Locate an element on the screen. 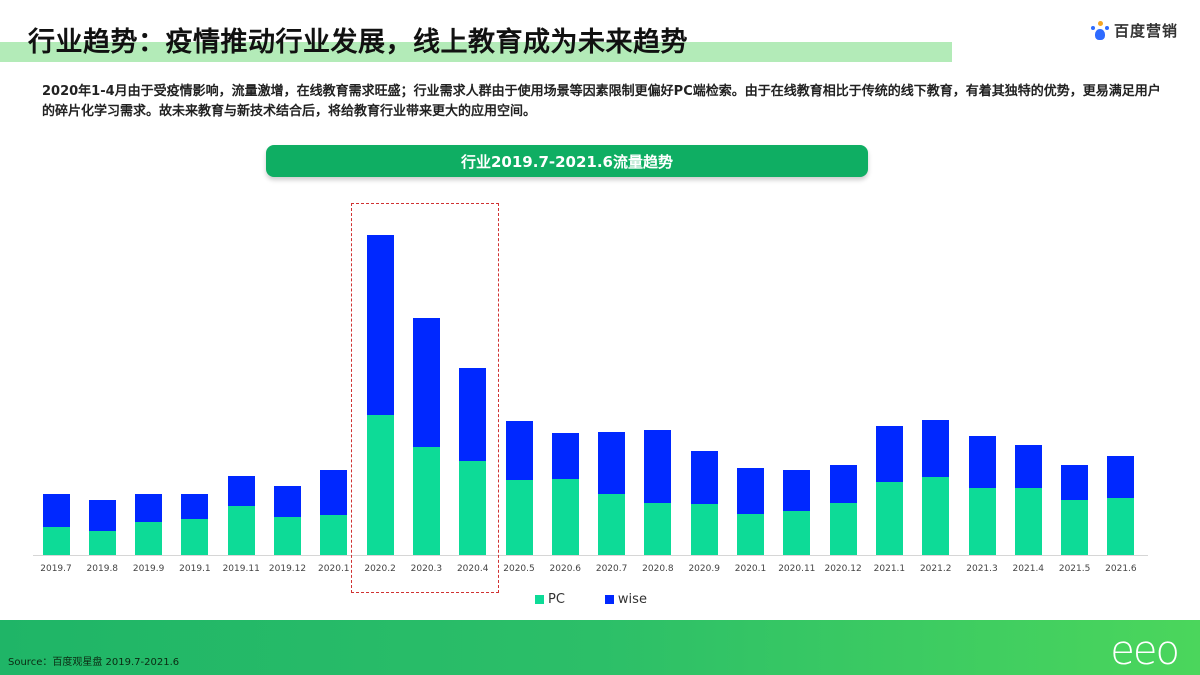 This screenshot has width=1200, height=675. page-title: 行业趋势：疫情推动行业发展，线上教育成为未来趋势 is located at coordinates (358, 42).